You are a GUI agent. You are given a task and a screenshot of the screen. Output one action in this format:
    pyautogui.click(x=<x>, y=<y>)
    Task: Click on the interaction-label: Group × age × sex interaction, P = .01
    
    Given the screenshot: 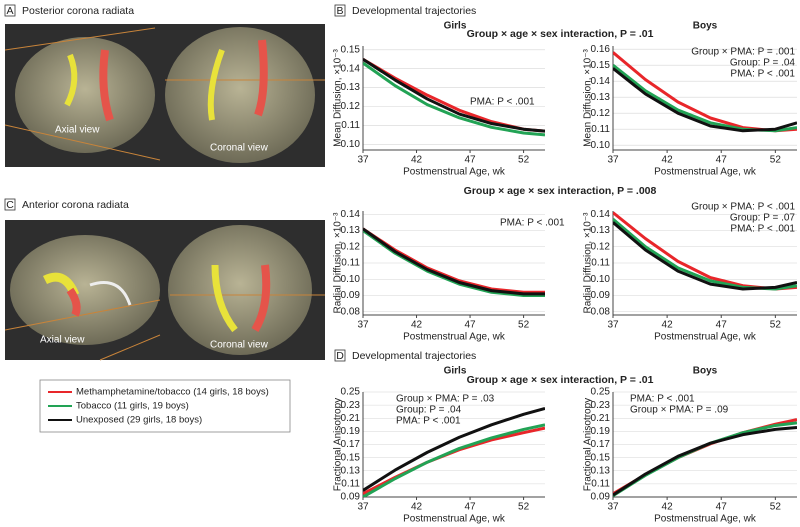 What is the action you would take?
    pyautogui.click(x=560, y=34)
    